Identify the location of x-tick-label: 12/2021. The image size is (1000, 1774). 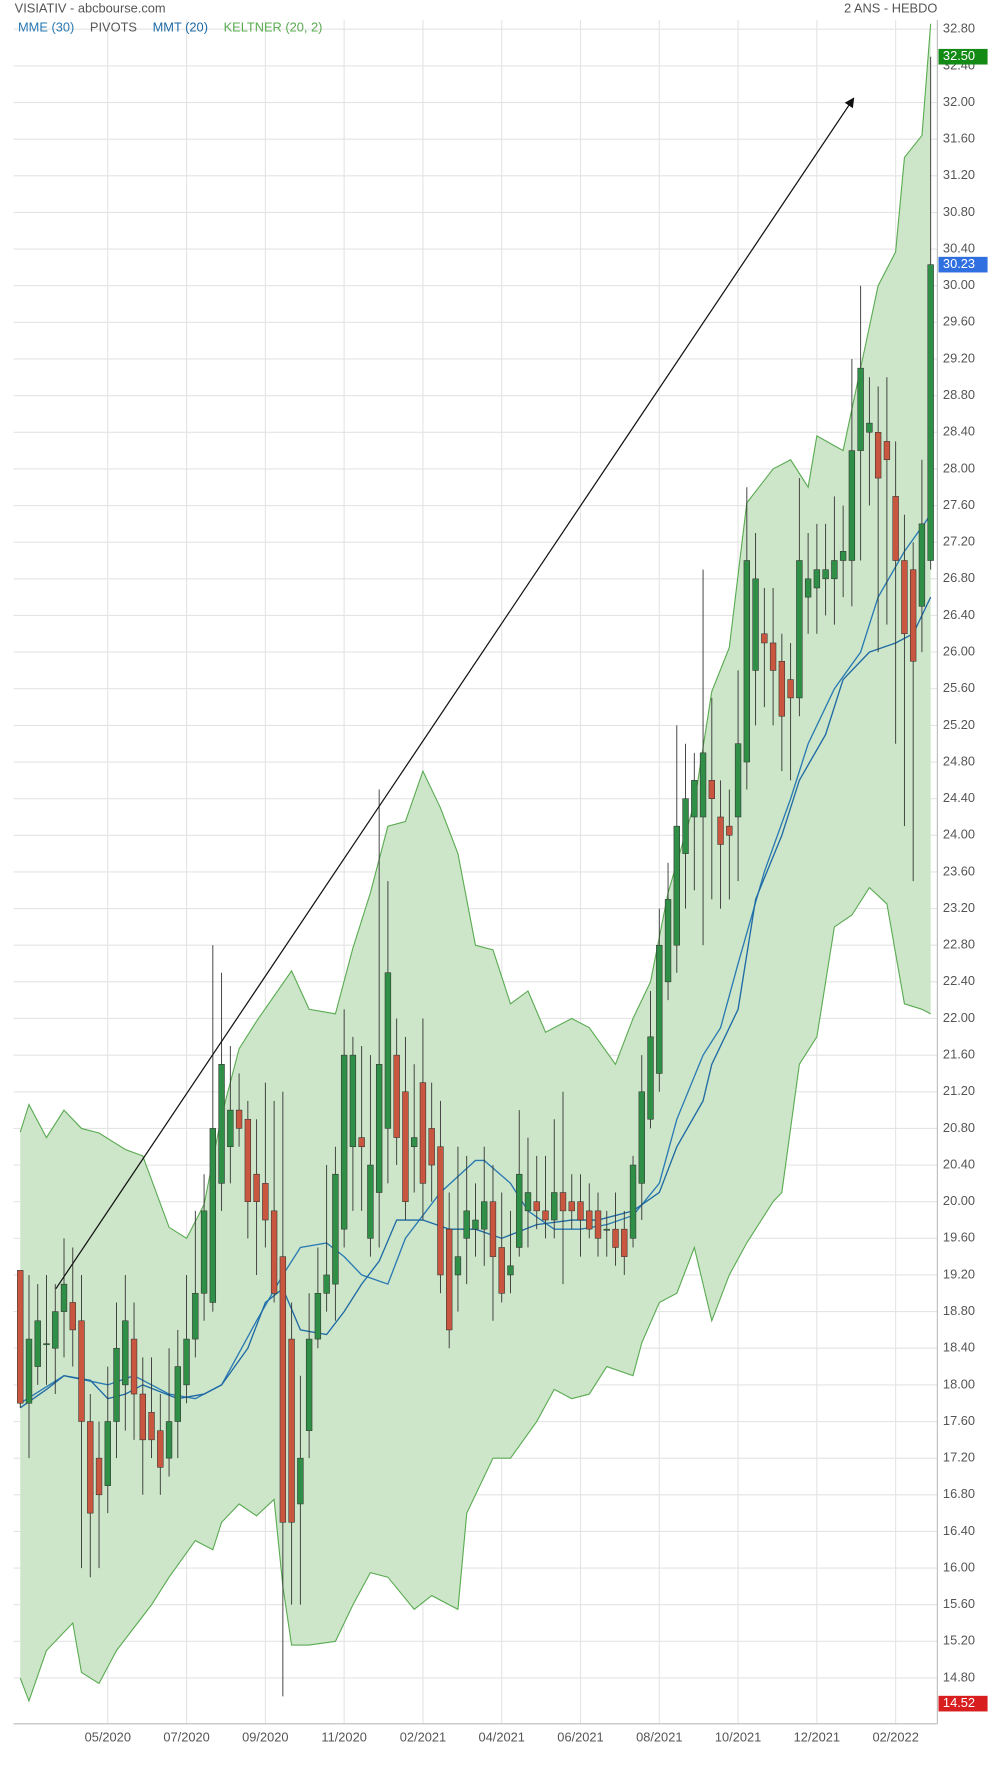
(817, 1737).